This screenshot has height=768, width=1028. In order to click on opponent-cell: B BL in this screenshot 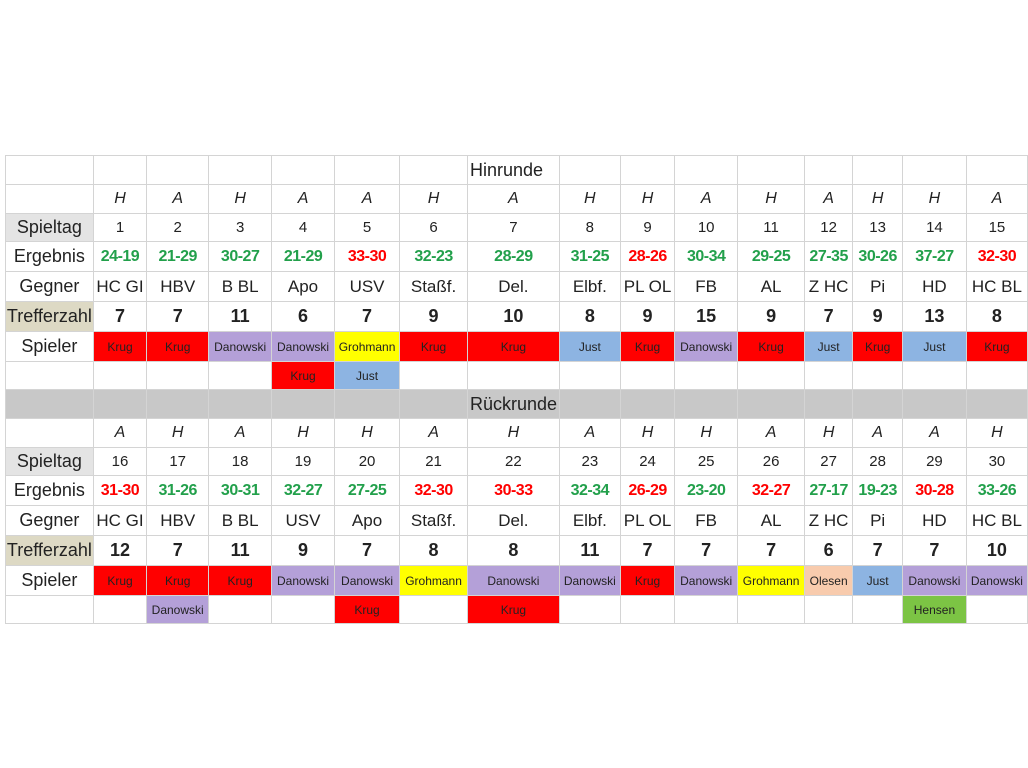, I will do `click(240, 520)`.